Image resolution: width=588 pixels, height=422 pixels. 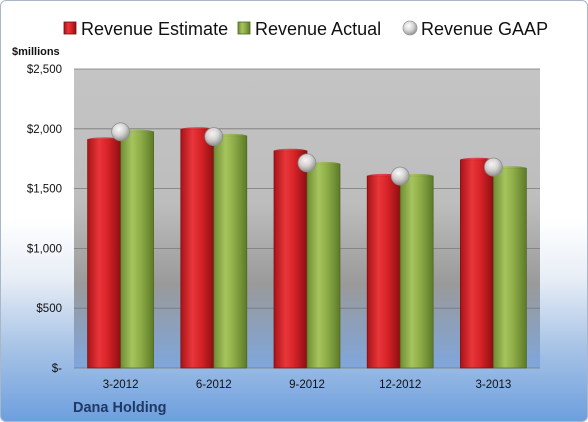 I want to click on company-name: Dana Holding, so click(x=119, y=408).